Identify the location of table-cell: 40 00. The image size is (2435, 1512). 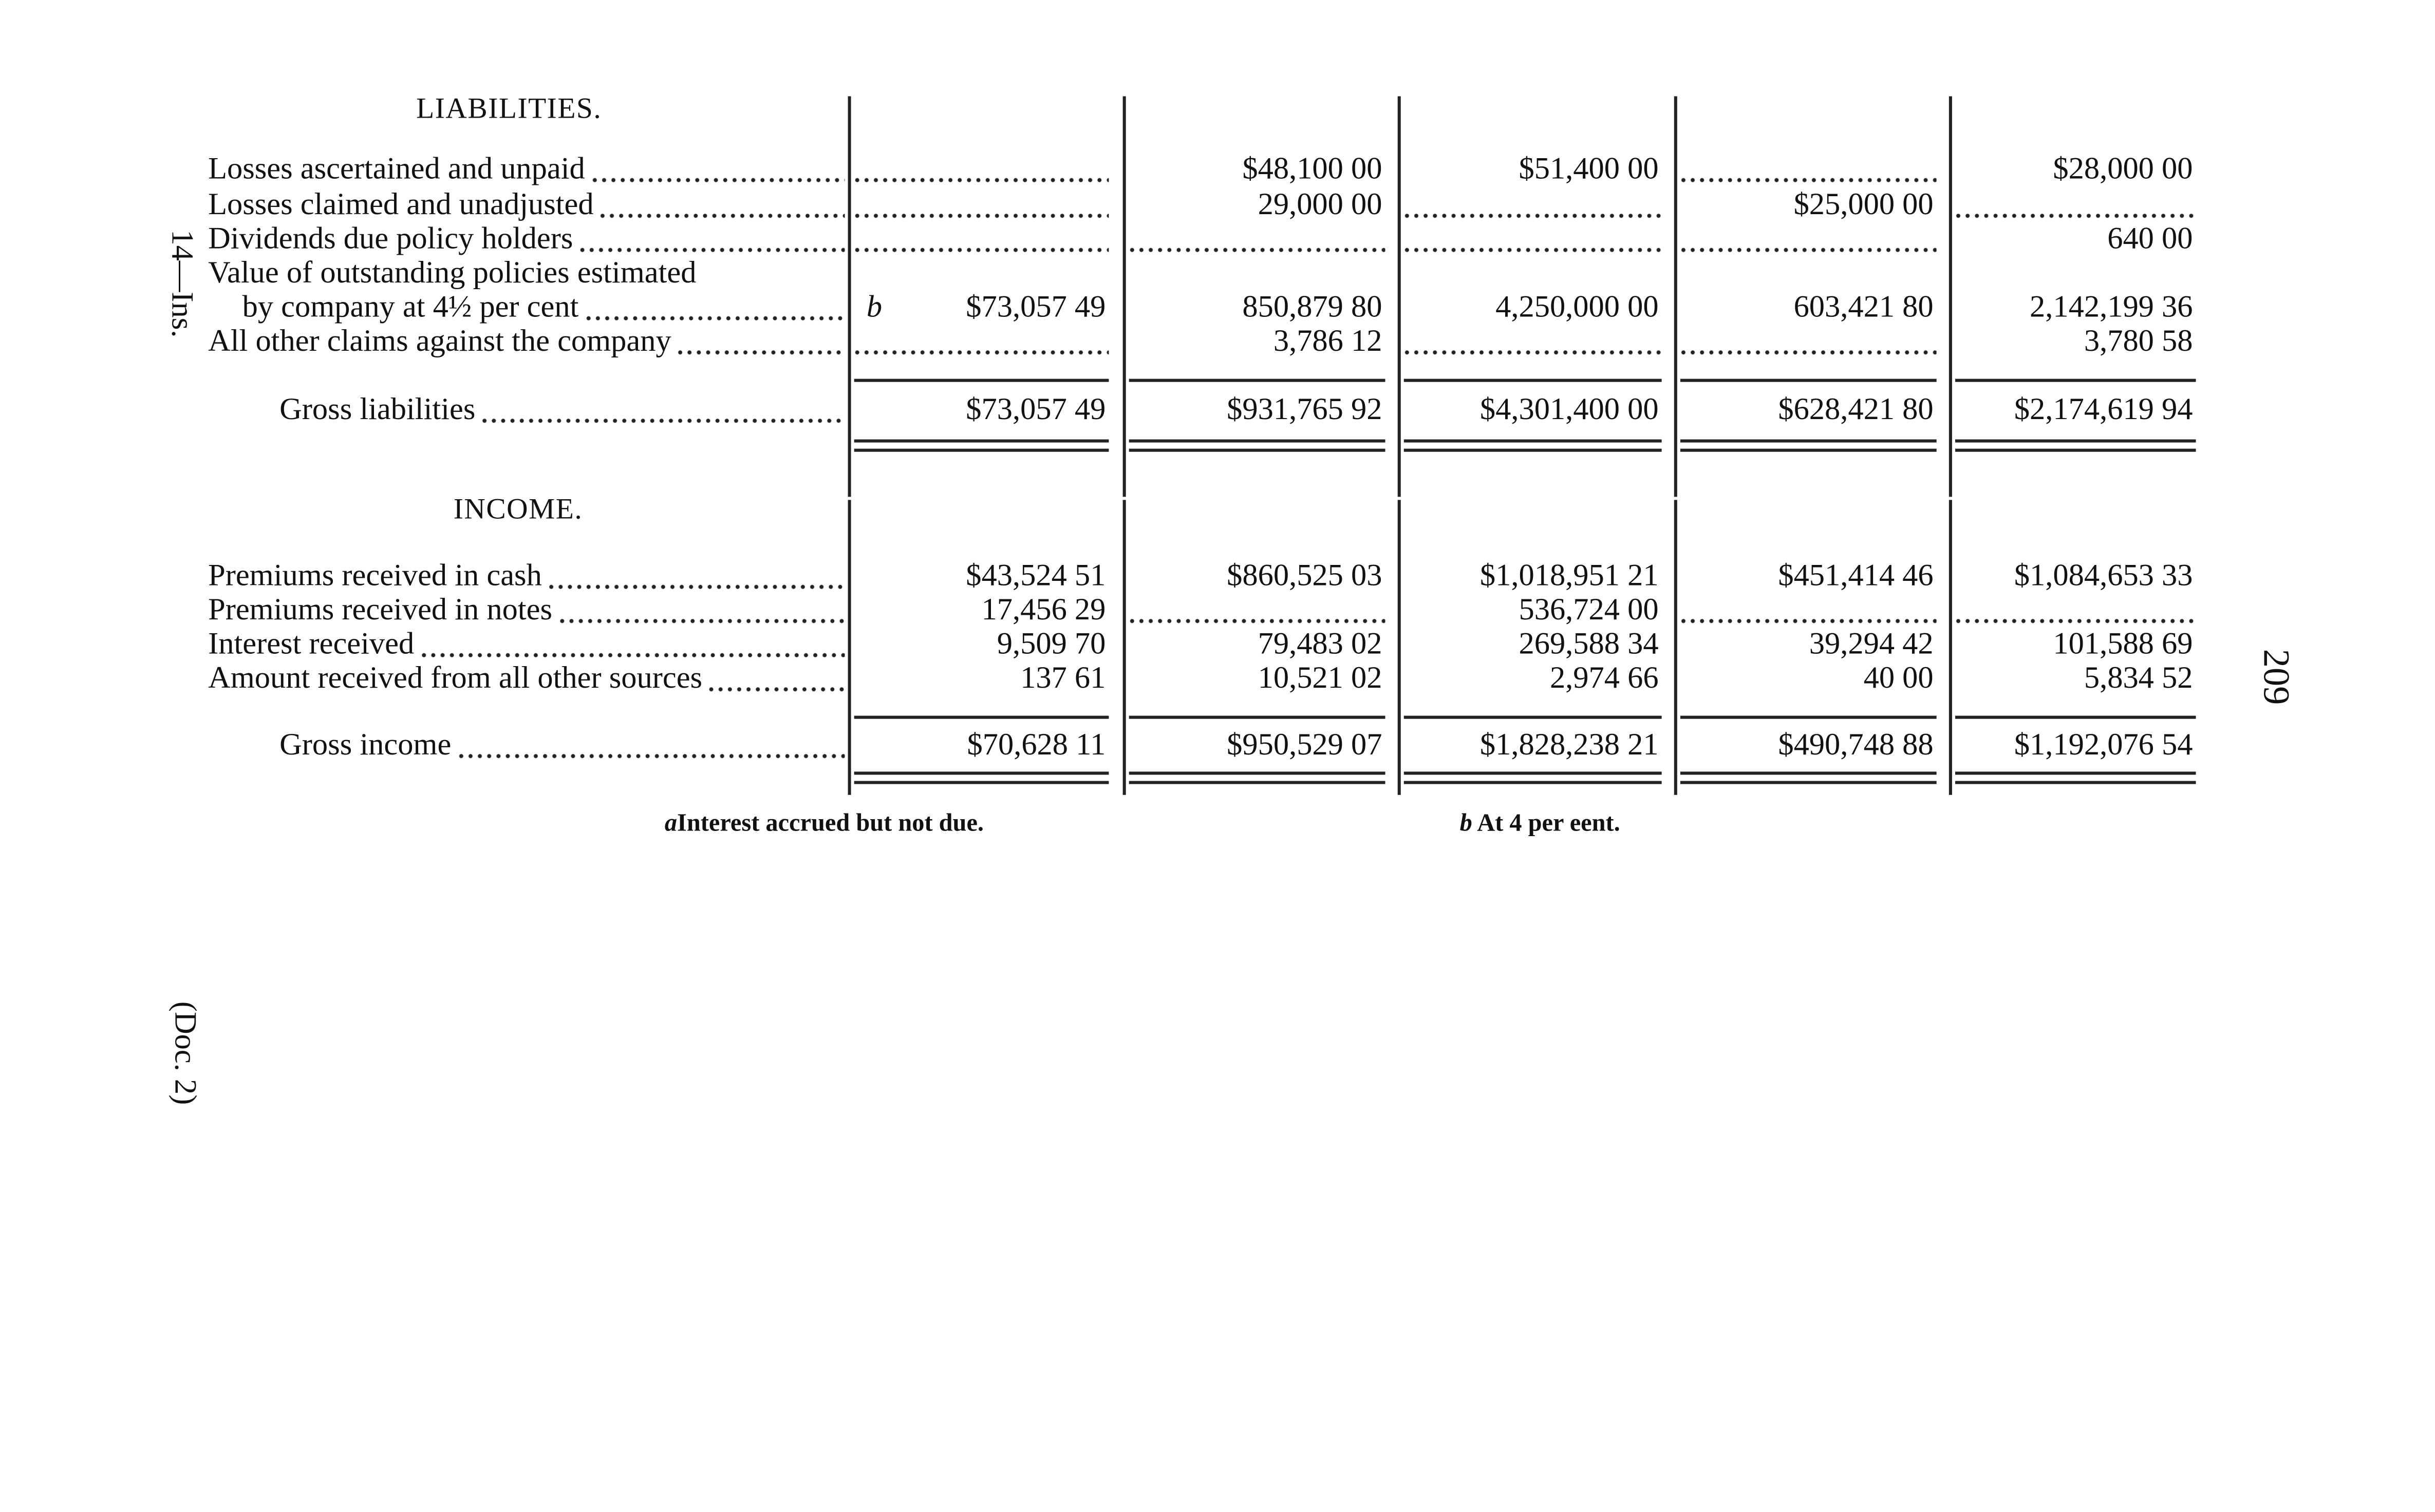
(1898, 678).